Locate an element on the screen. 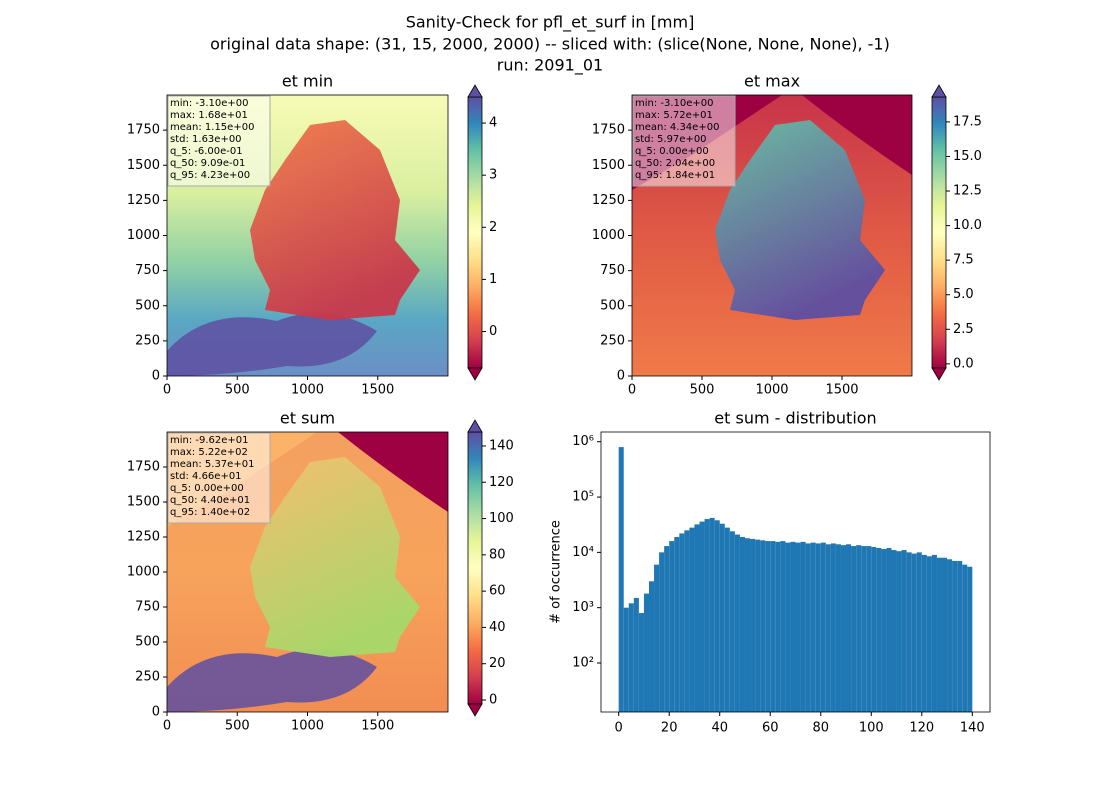 The image size is (1100, 800). axes-frame is located at coordinates (795, 572).